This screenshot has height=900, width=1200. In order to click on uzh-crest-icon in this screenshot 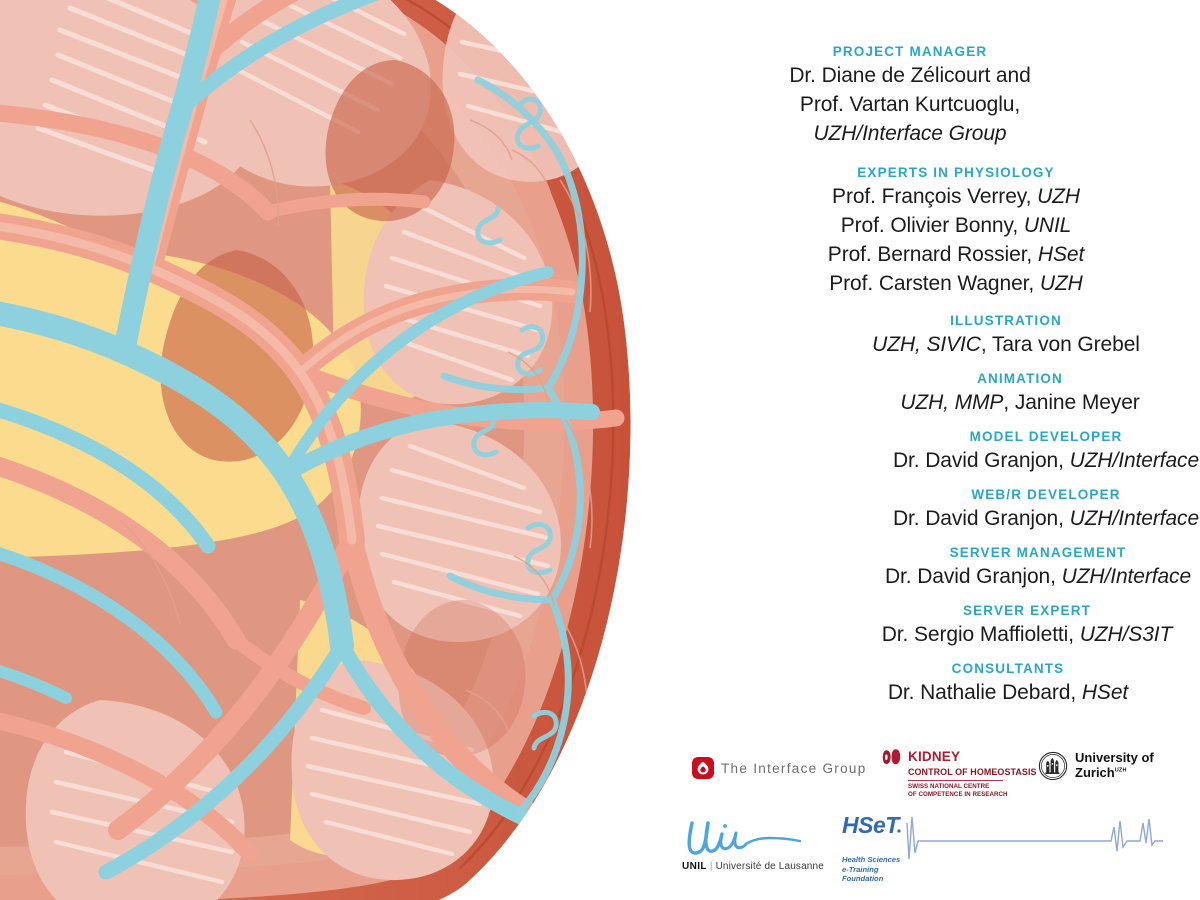, I will do `click(1053, 766)`.